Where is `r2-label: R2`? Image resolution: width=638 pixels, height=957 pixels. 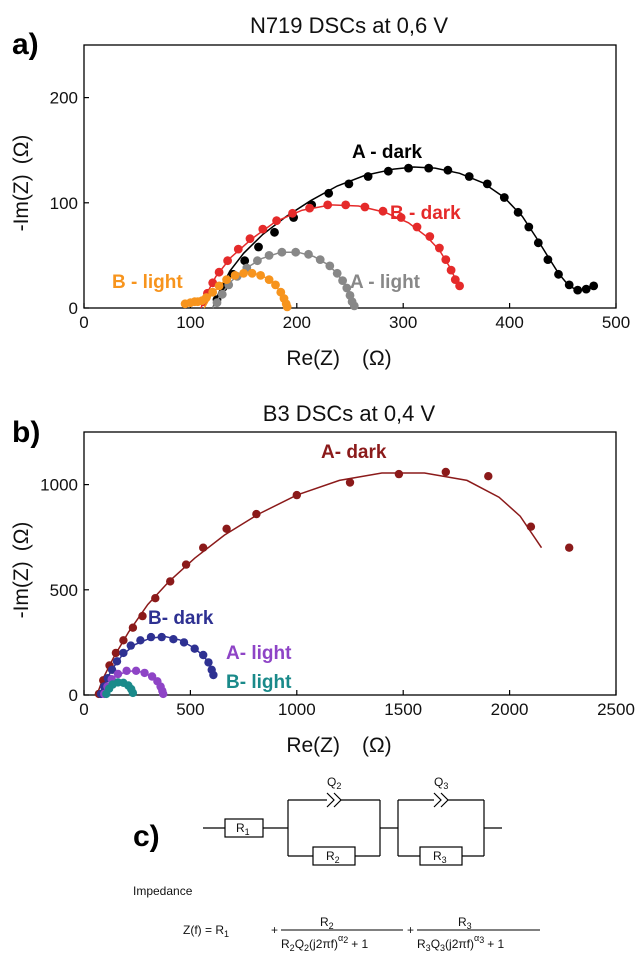 r2-label: R2 is located at coordinates (333, 857).